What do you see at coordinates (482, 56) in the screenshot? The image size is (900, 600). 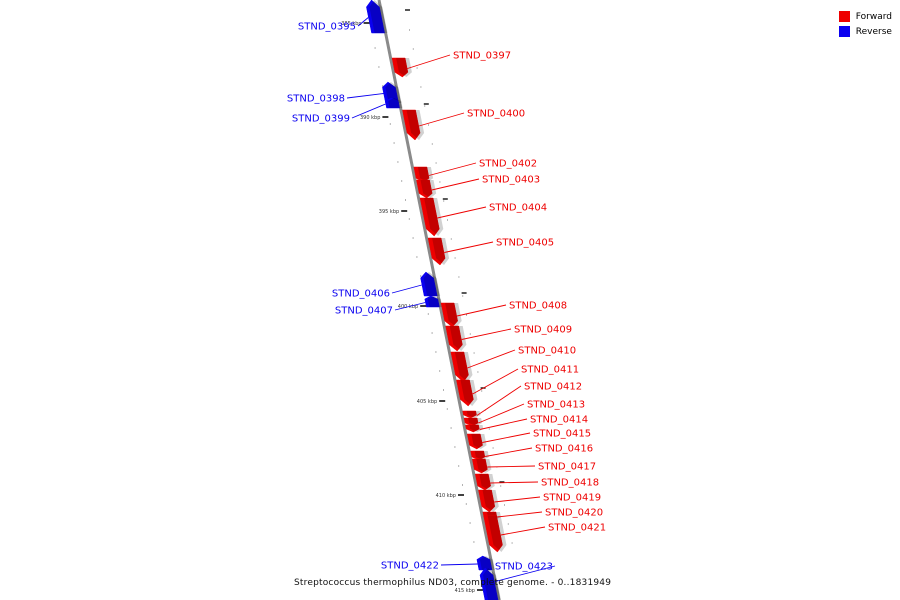 I see `gene-label-stnd-0397: STND_0397` at bounding box center [482, 56].